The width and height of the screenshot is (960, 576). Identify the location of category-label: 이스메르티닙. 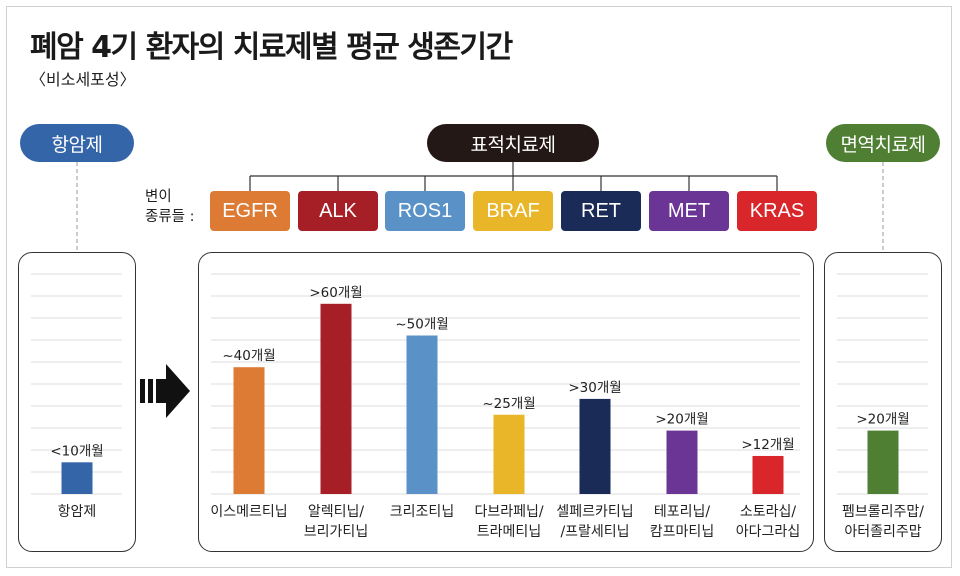
(248, 512).